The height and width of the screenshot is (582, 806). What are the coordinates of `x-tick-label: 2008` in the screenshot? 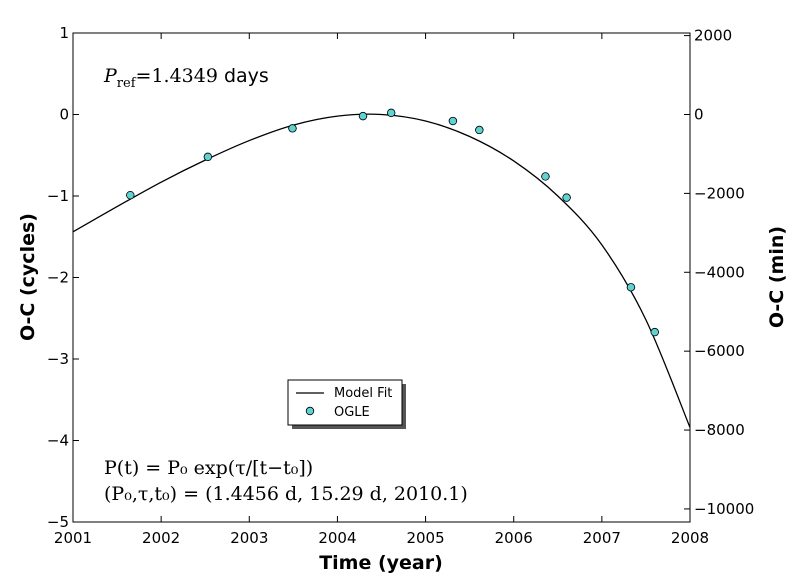 It's located at (690, 538).